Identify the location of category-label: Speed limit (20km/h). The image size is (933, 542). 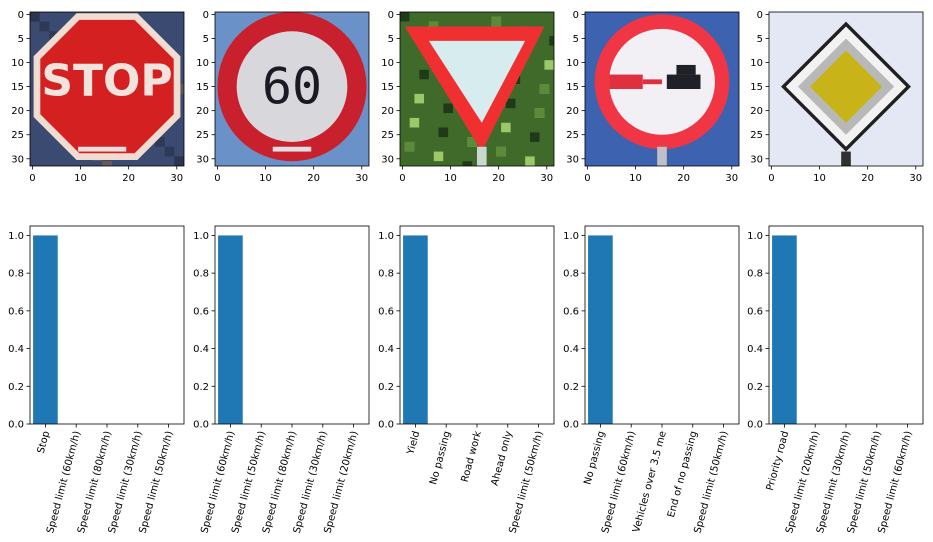
(803, 482).